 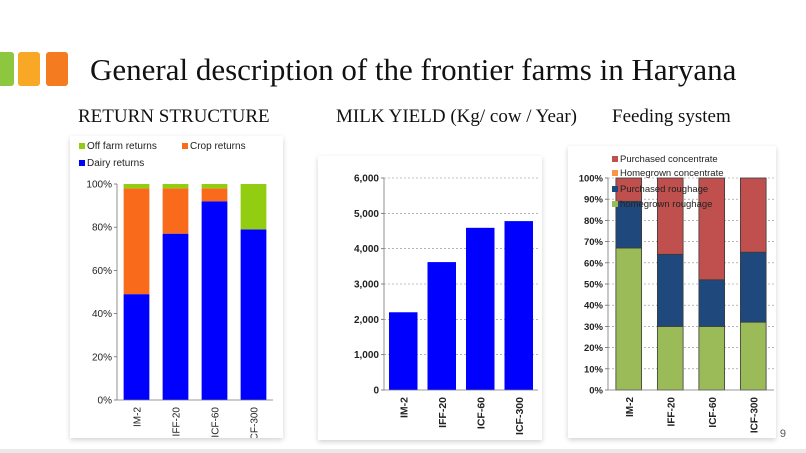 What do you see at coordinates (782, 434) in the screenshot?
I see `page-number: 9` at bounding box center [782, 434].